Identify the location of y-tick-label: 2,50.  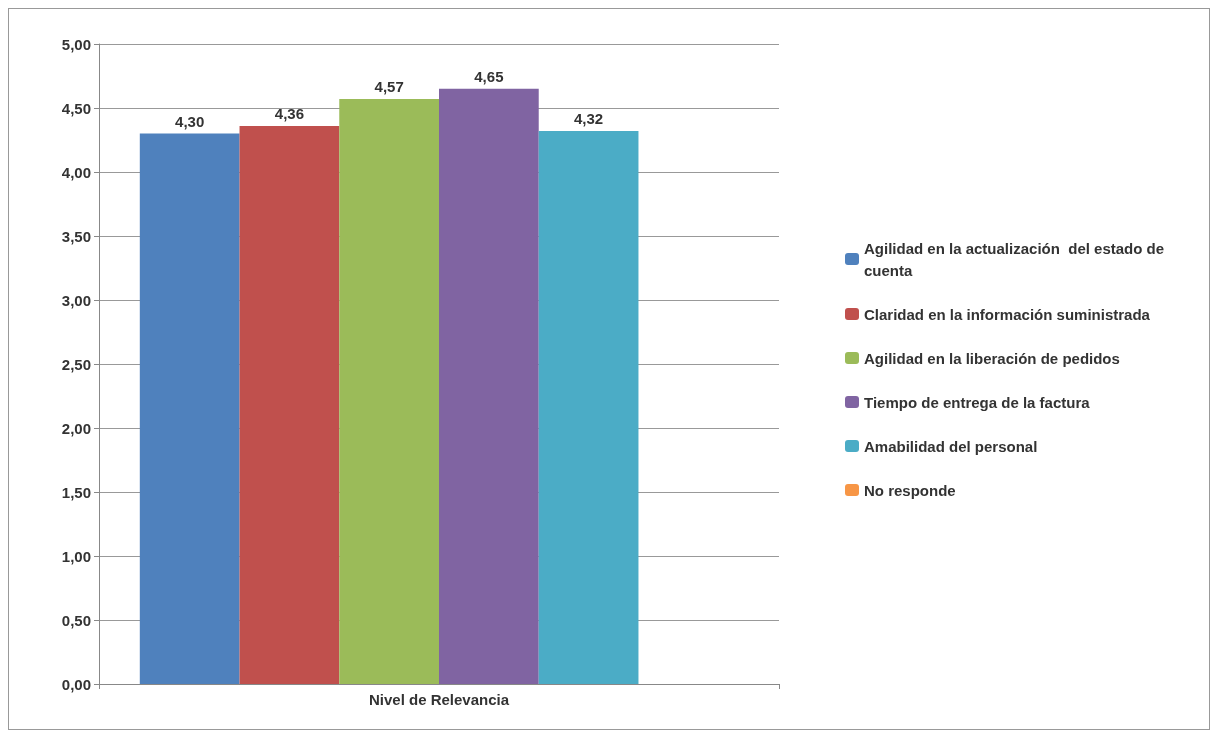
(76, 364).